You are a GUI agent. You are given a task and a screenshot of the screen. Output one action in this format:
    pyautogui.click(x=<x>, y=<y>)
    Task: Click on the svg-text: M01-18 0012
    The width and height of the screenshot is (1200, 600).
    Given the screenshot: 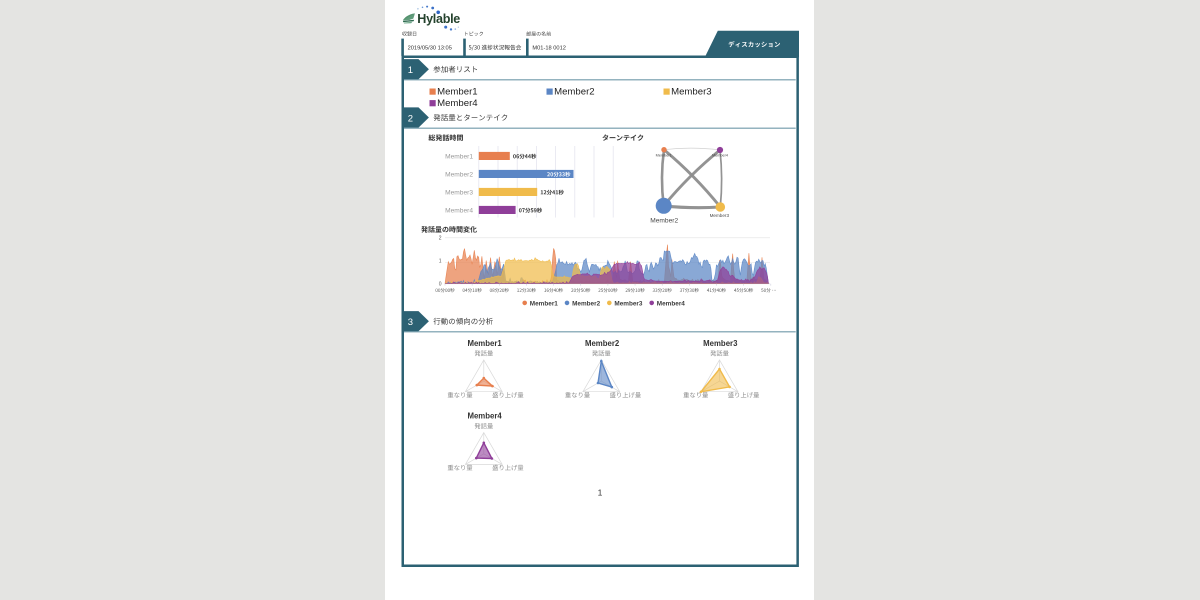 What is the action you would take?
    pyautogui.click(x=549, y=49)
    